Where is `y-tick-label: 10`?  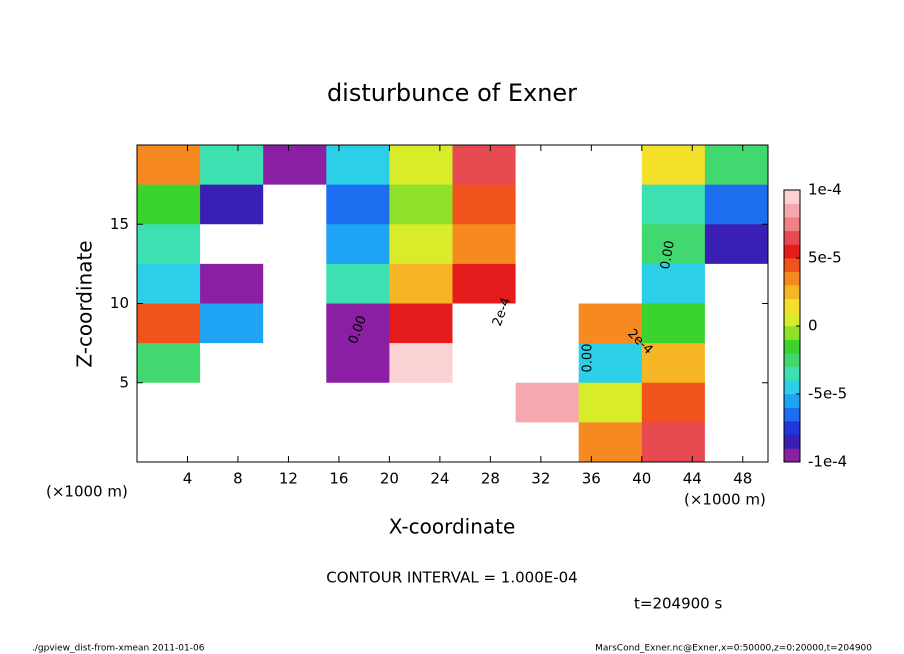
y-tick-label: 10 is located at coordinates (119, 303).